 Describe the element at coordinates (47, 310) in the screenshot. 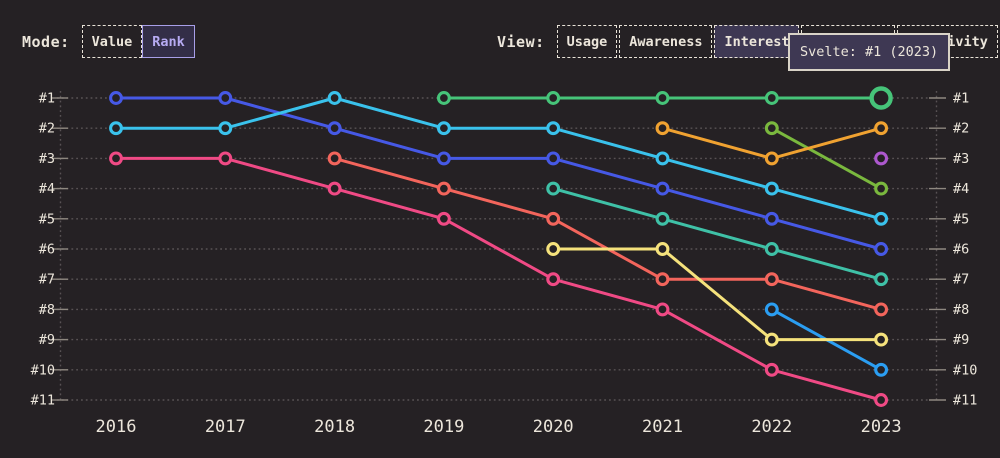

I see `rank-label-left-8: #8` at that location.